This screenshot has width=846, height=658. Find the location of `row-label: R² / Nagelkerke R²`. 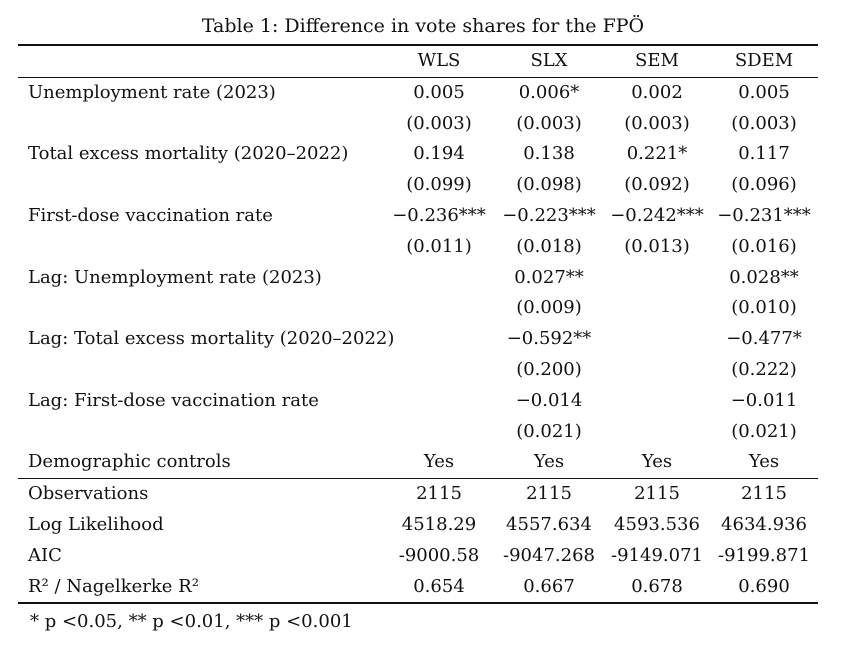

row-label: R² / Nagelkerke R² is located at coordinates (201, 588).